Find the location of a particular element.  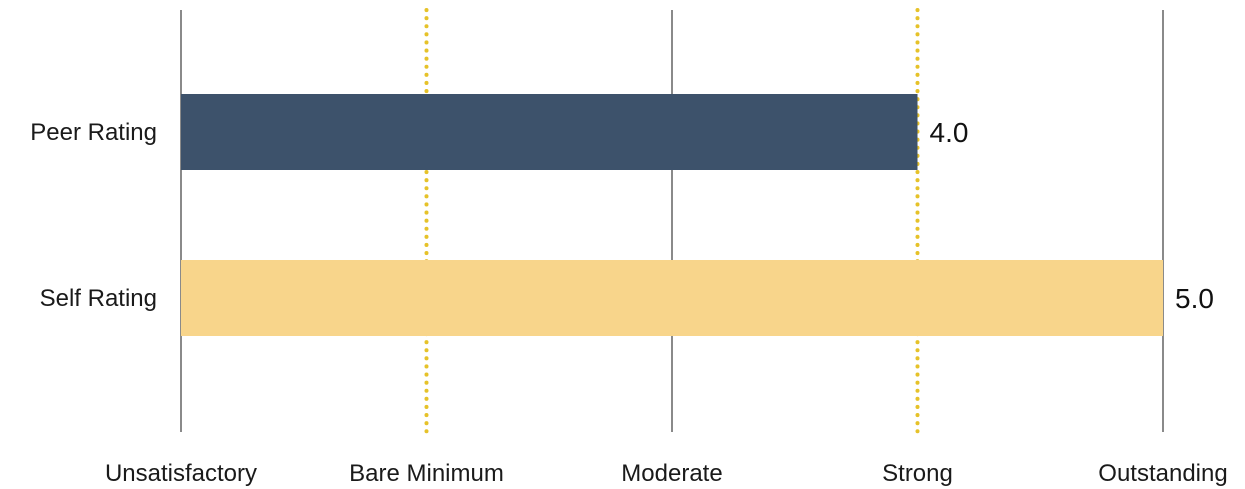

tick-label-unsatisfactory: Unsatisfactory is located at coordinates (181, 473).